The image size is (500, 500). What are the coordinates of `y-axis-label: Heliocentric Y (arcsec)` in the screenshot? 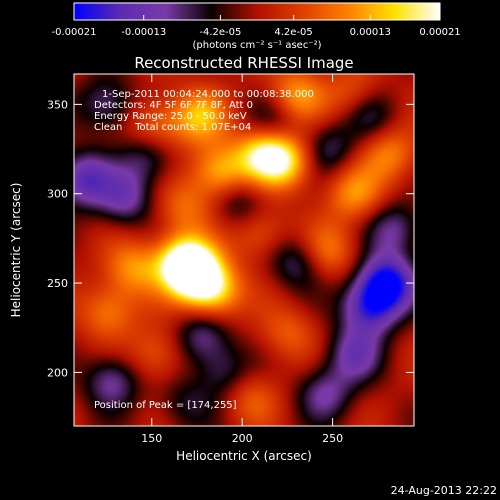 It's located at (16, 250).